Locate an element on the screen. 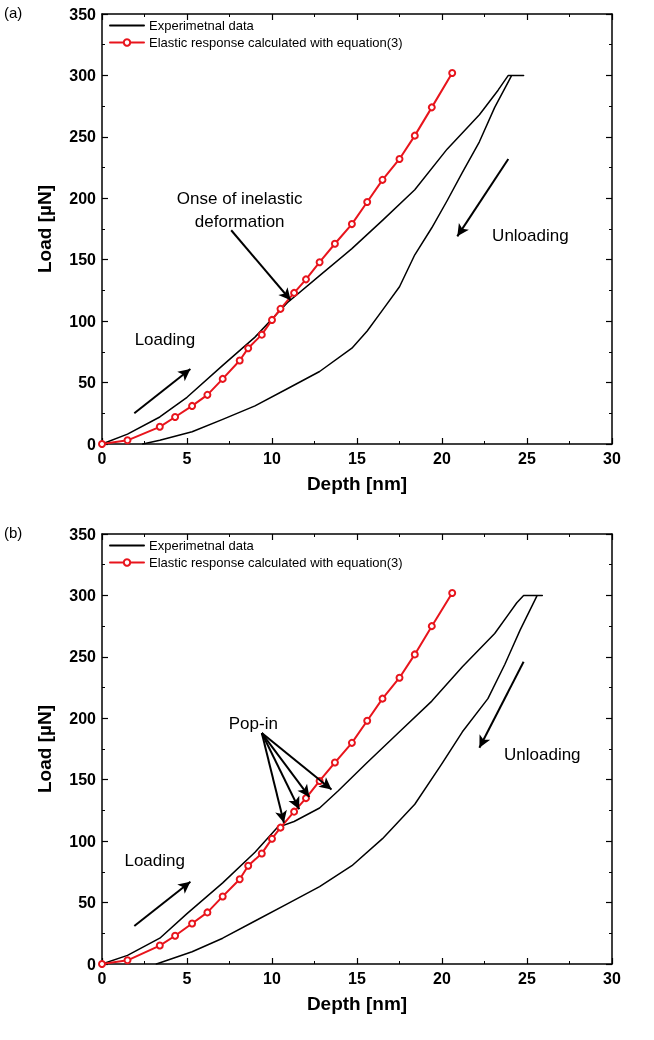 The width and height of the screenshot is (654, 1040). chart-title: (a) is located at coordinates (13, 12).